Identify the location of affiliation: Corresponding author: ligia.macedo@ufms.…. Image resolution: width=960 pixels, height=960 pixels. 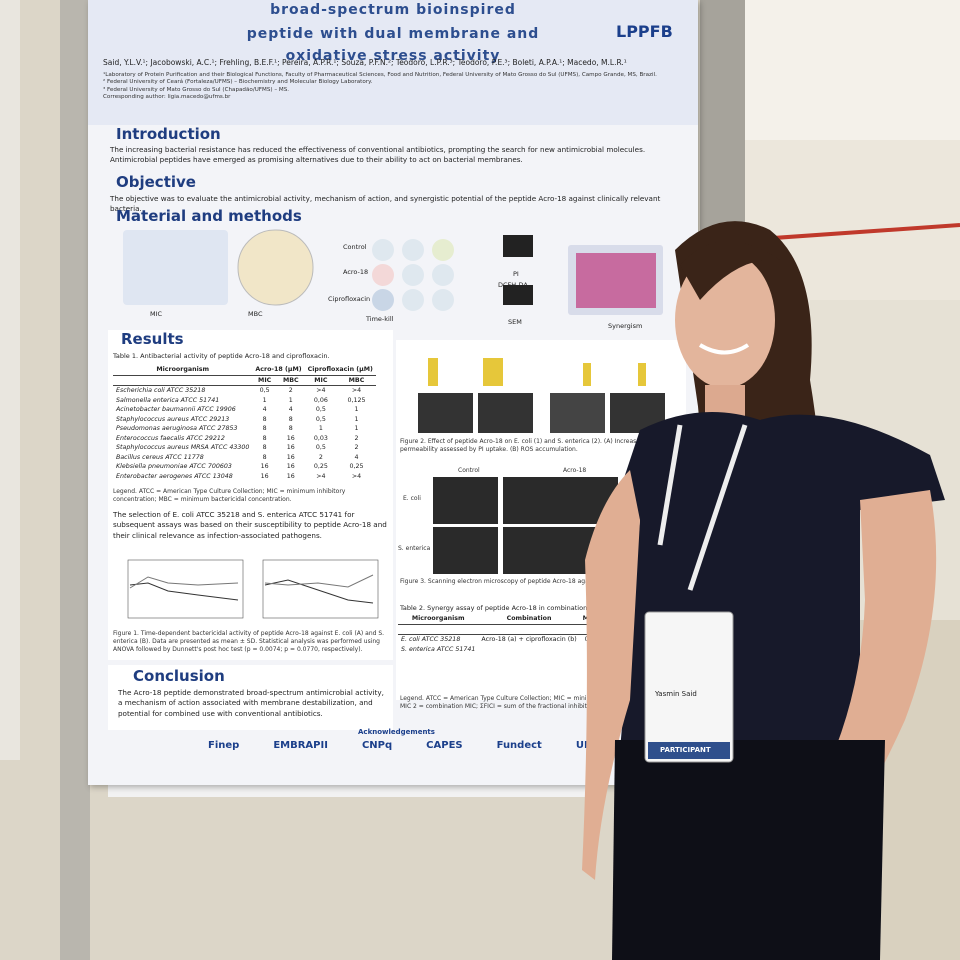
(167, 96).